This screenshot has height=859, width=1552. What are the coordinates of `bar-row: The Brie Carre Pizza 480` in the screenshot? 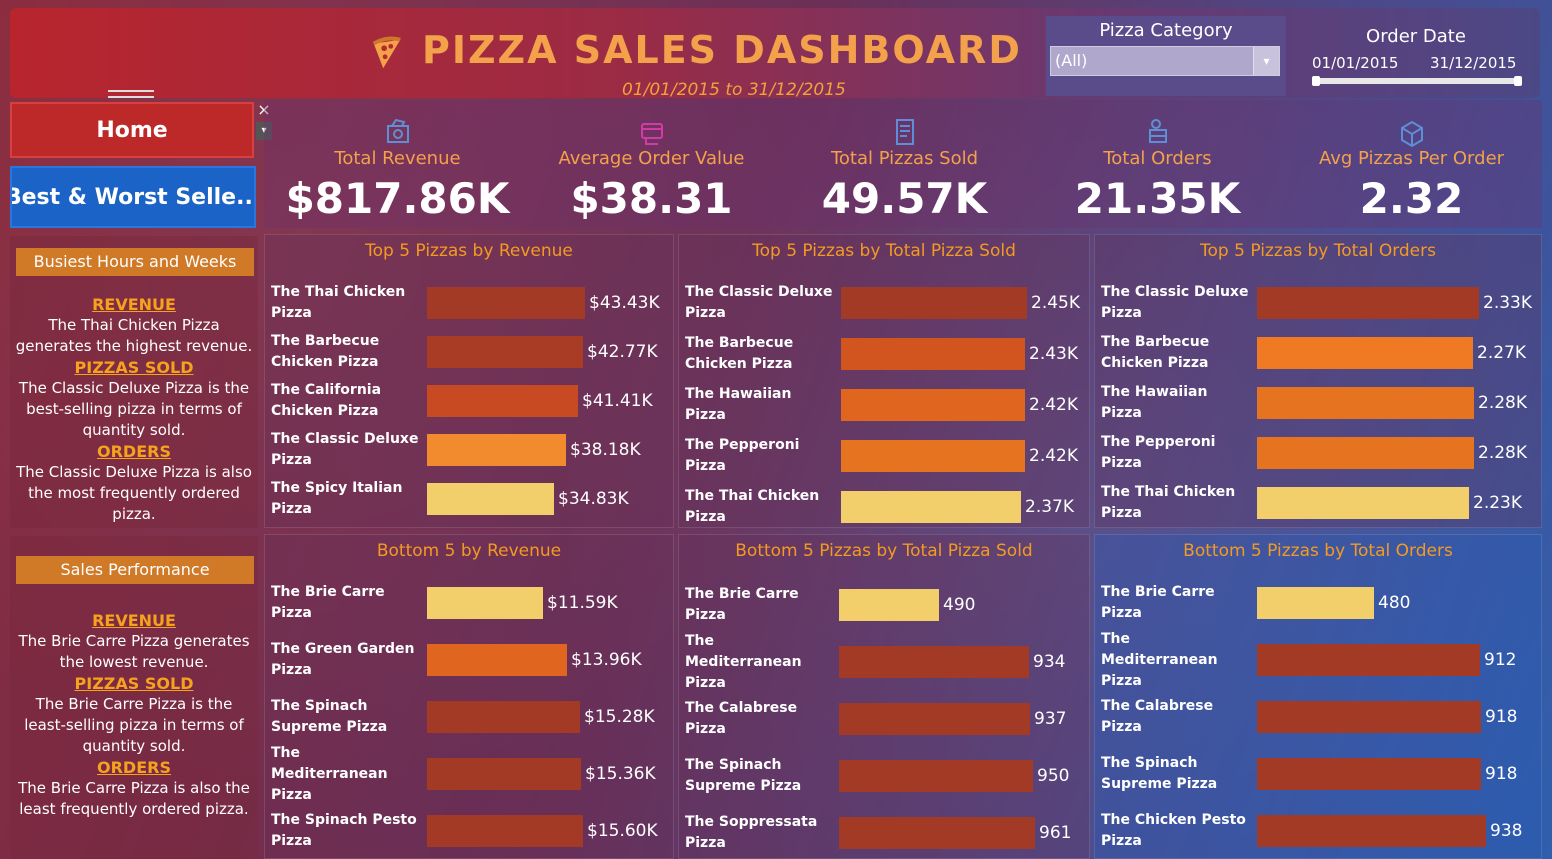 It's located at (1318, 603).